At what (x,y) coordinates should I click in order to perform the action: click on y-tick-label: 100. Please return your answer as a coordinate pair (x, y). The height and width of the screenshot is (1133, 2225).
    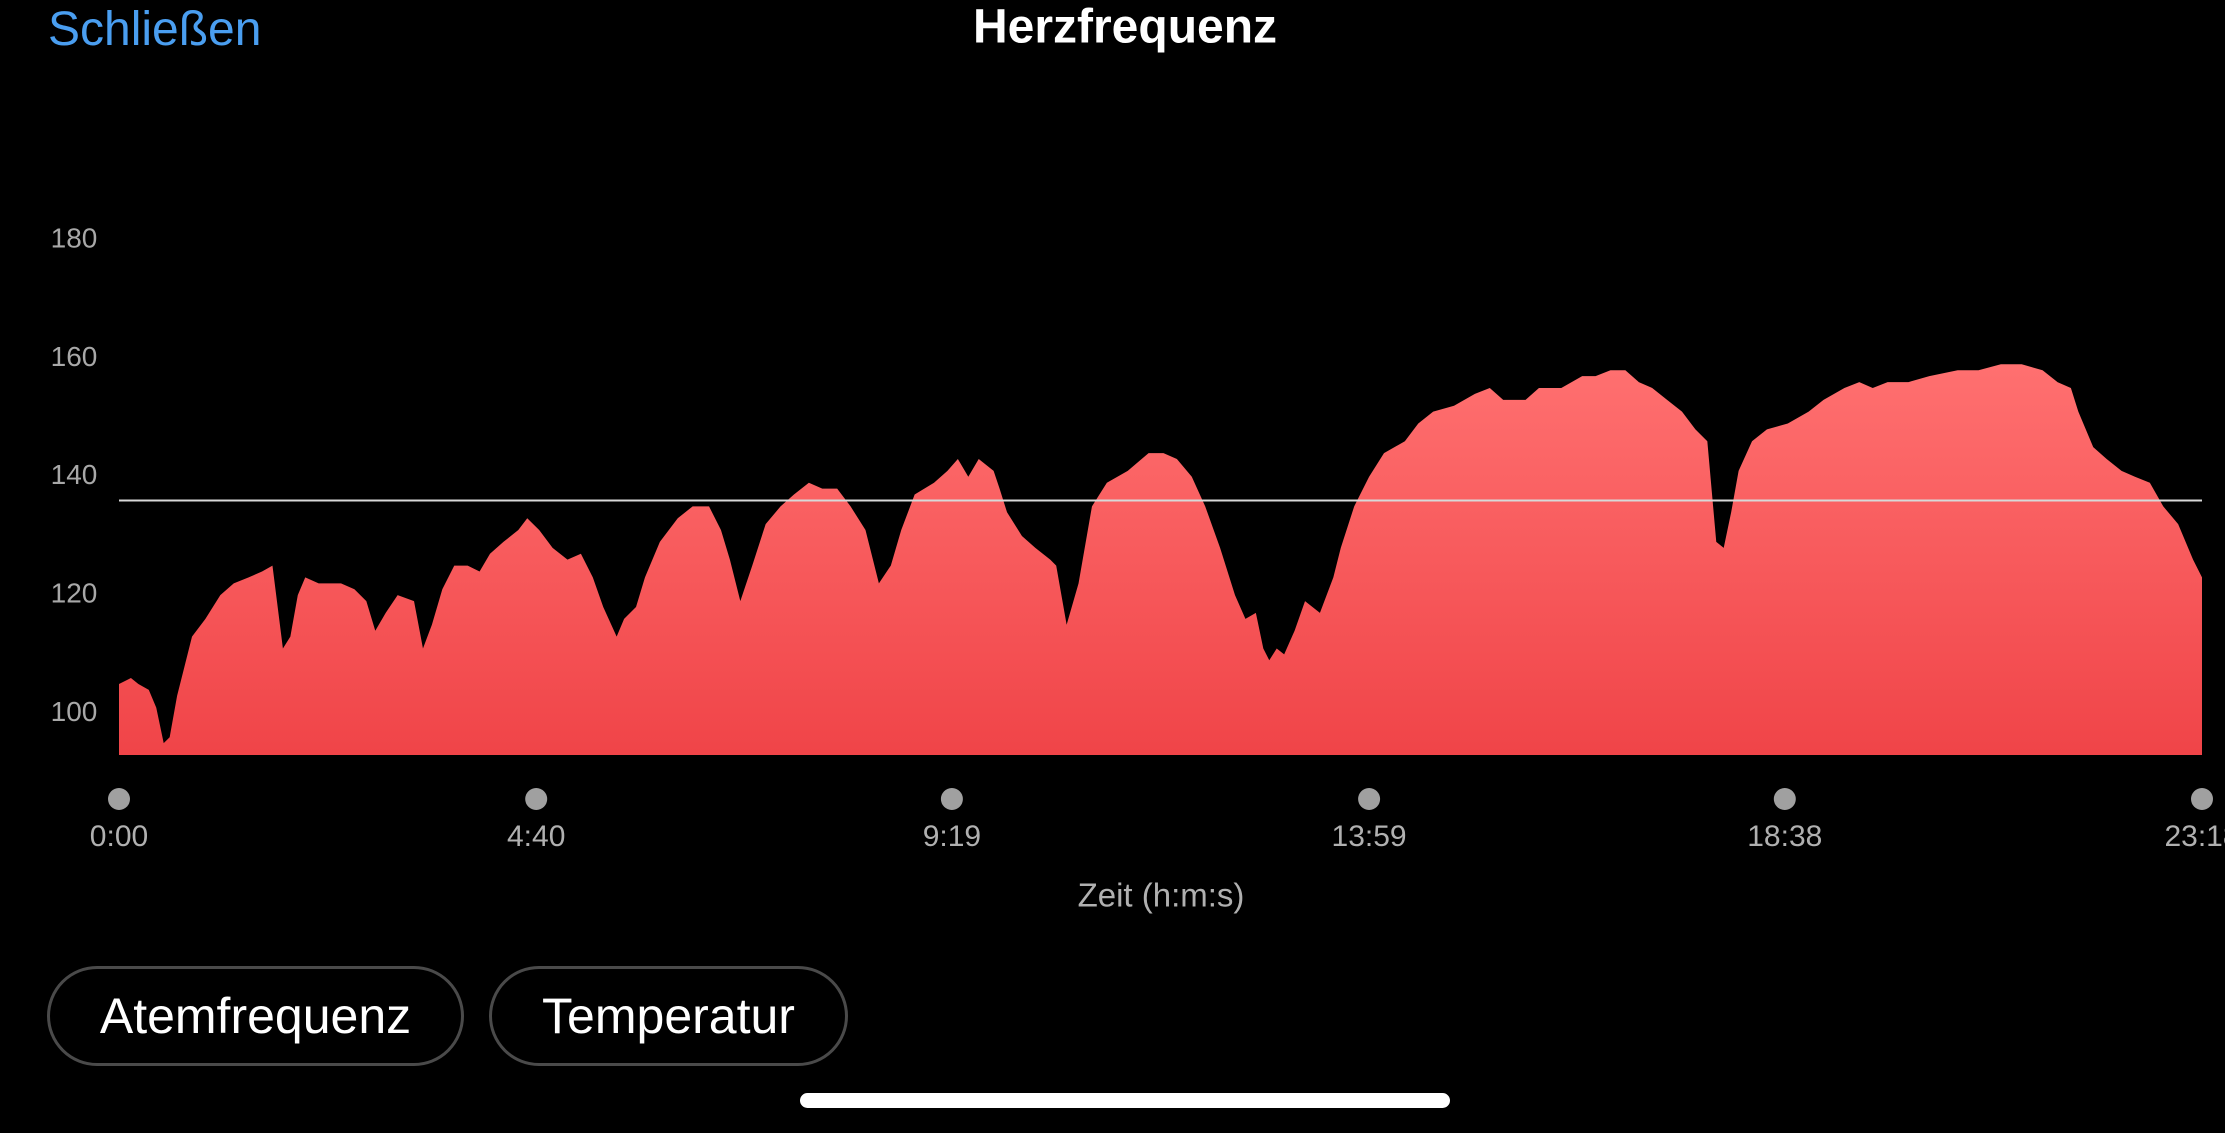
    Looking at the image, I should click on (74, 711).